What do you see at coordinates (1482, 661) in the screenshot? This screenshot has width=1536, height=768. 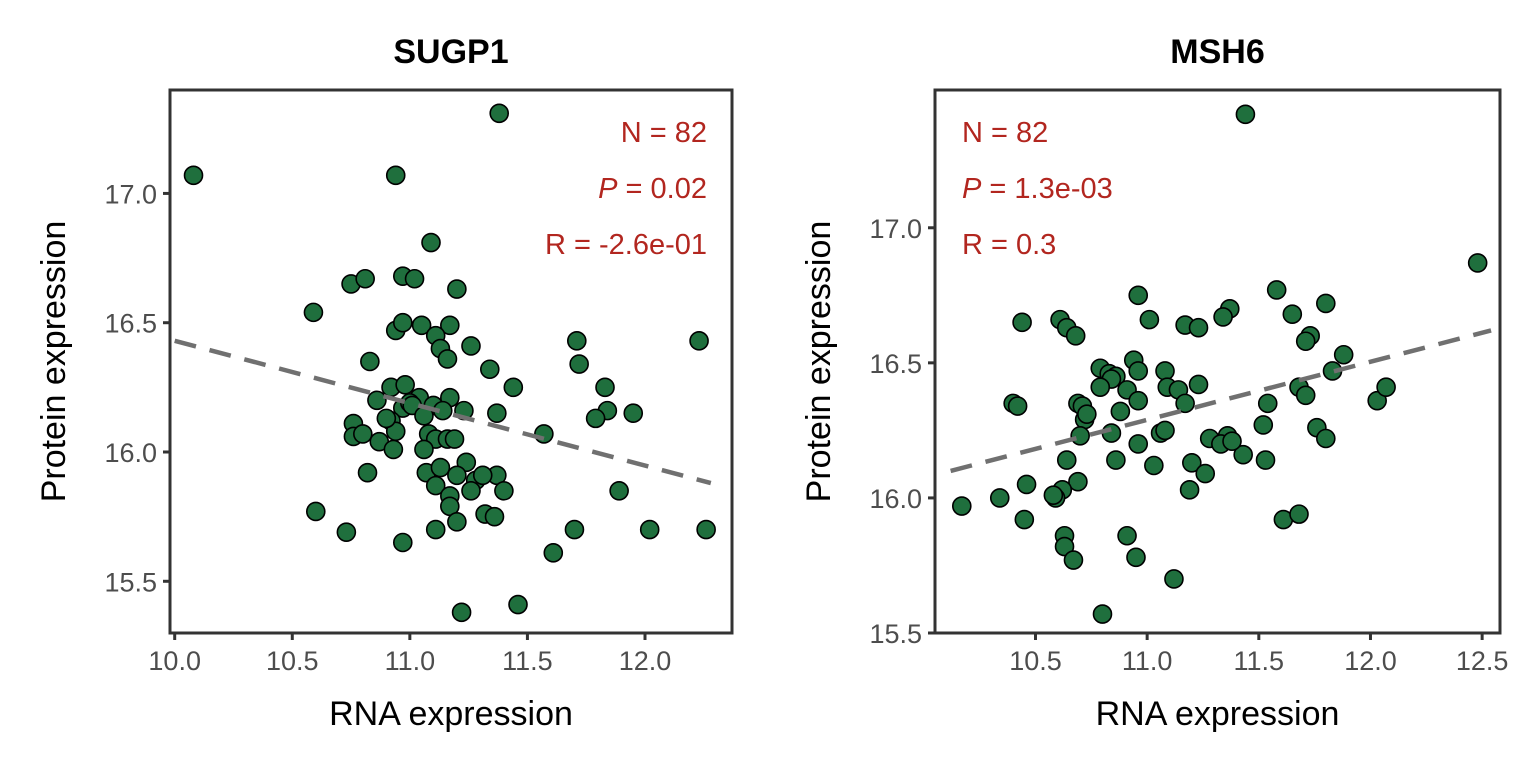 I see `x-tick-label: 12.5` at bounding box center [1482, 661].